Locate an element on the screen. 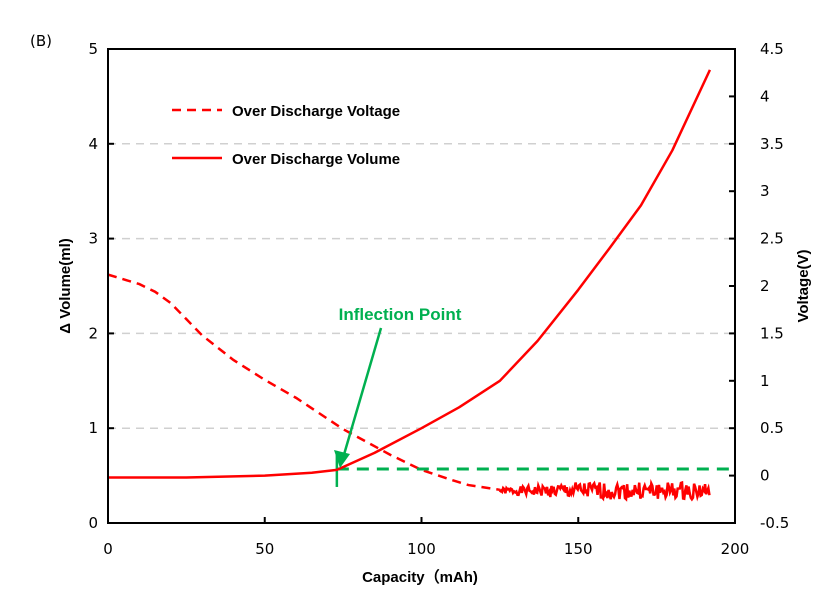 The image size is (822, 603). y-right-tick-label: 0 is located at coordinates (765, 476).